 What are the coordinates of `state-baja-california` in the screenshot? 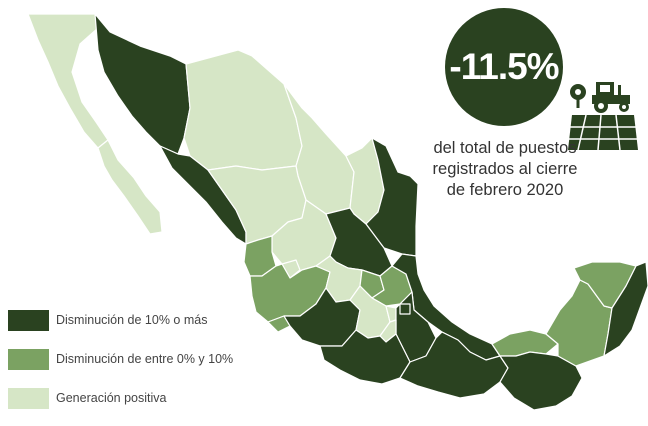 It's located at (68, 81).